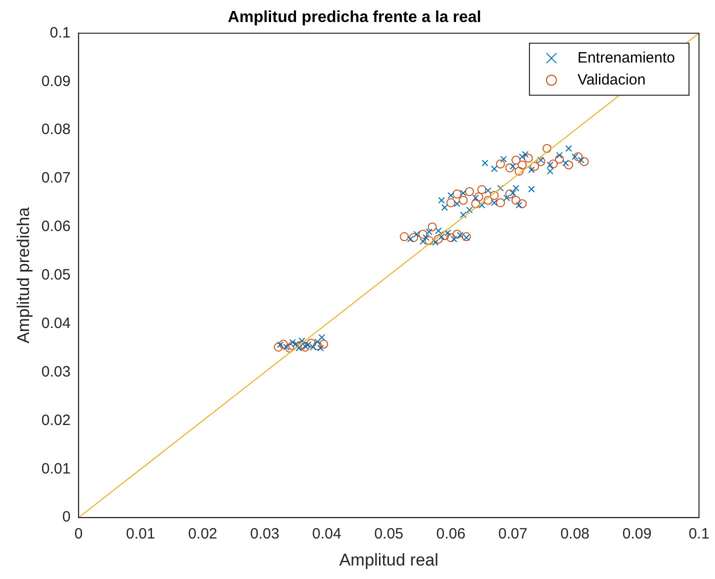 This screenshot has height=579, width=715. Describe the element at coordinates (575, 534) in the screenshot. I see `x-tick-label: 0.08` at that location.